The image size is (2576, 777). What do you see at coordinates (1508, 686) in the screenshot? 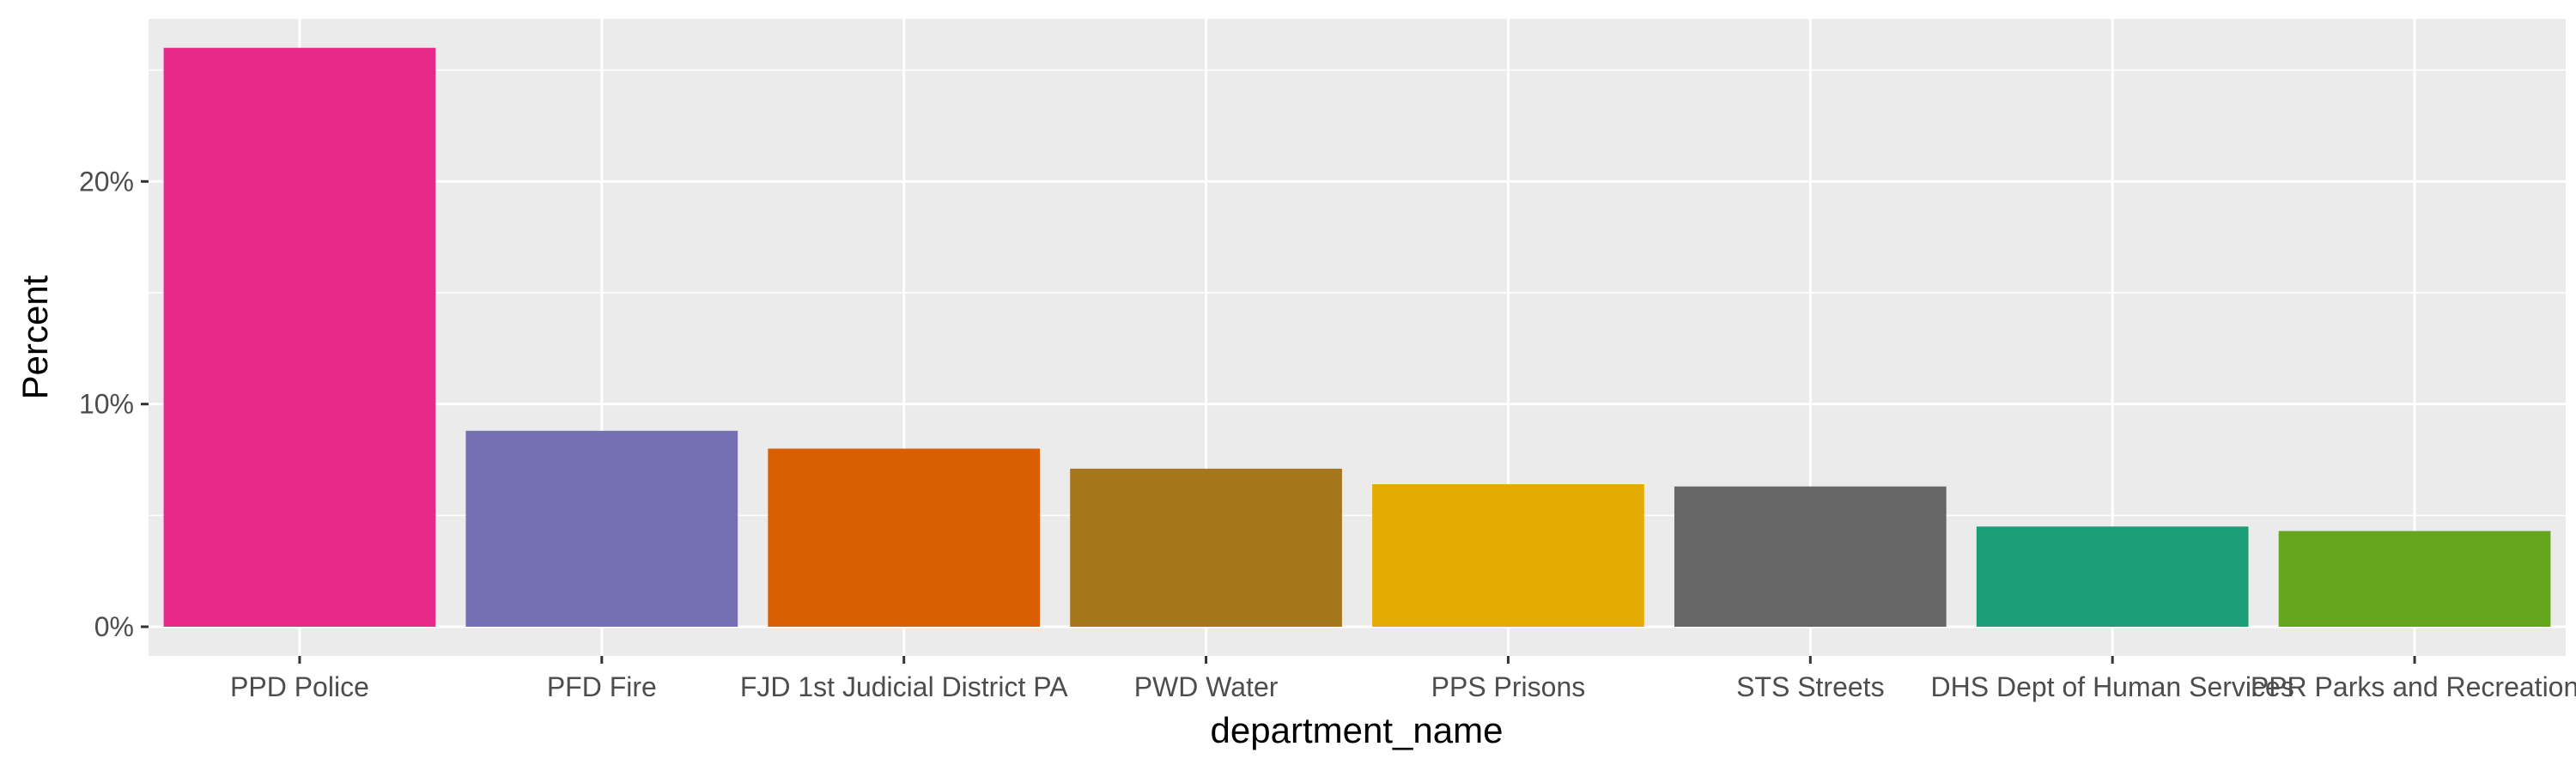
I see `x-tick-label: PPS Prisons` at bounding box center [1508, 686].